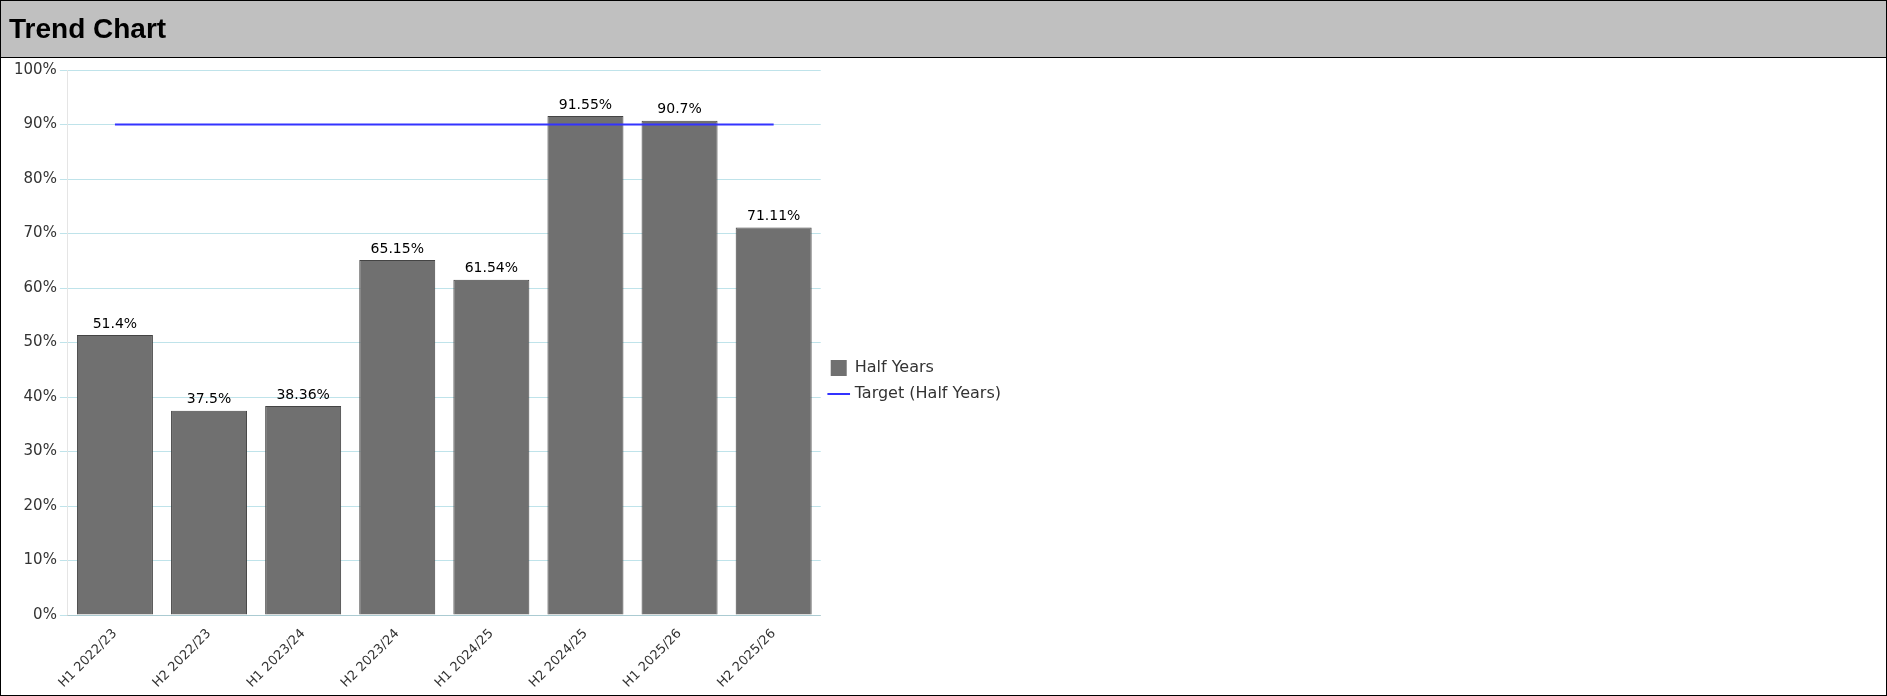  Describe the element at coordinates (943, 29) in the screenshot. I see `chart-title: Trend Chart` at that location.